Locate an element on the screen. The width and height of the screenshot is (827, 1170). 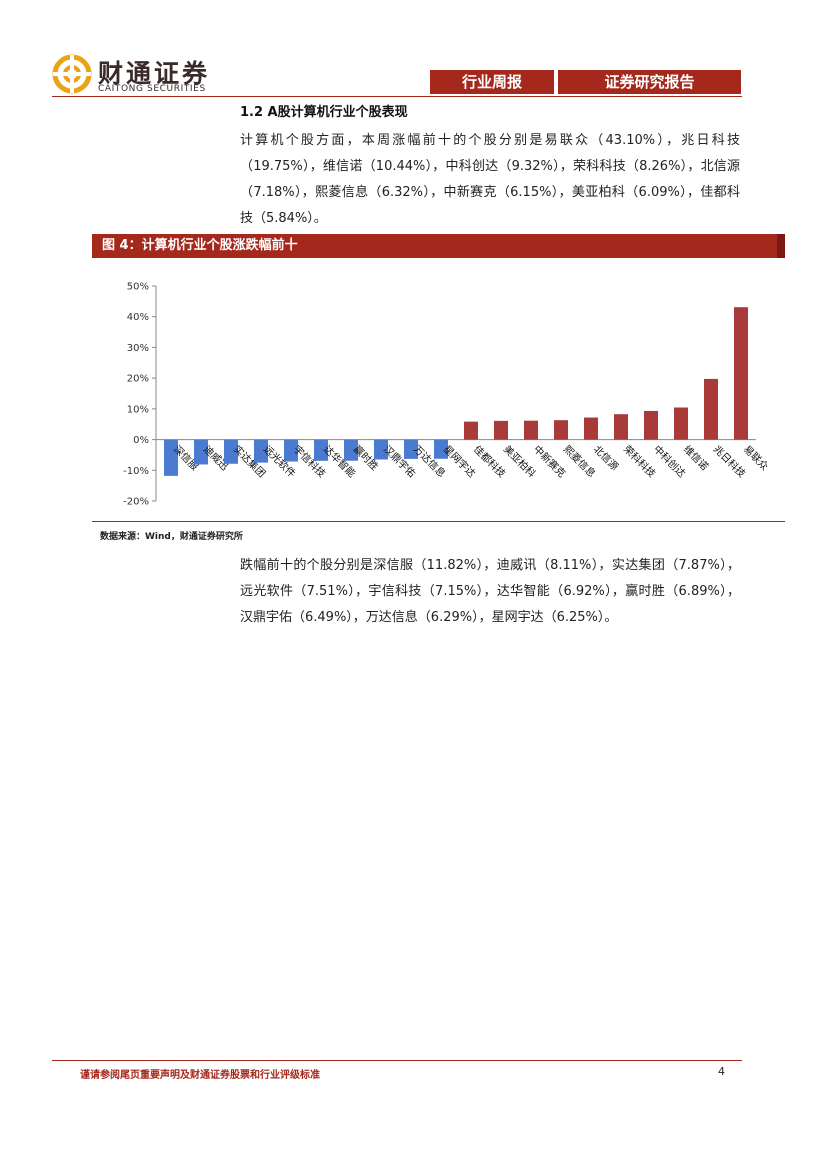
x-category-label: 兆日科技 is located at coordinates (729, 461).